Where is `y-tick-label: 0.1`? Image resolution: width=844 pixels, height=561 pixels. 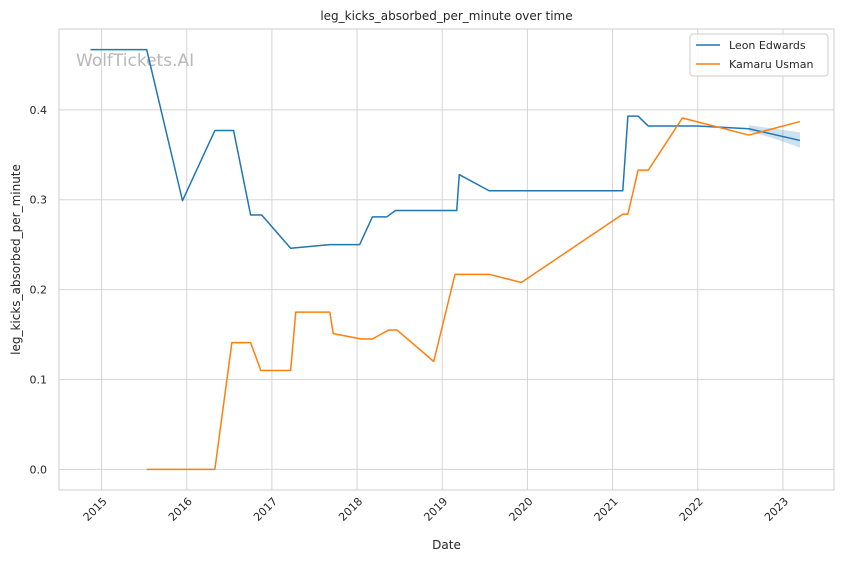 y-tick-label: 0.1 is located at coordinates (39, 379).